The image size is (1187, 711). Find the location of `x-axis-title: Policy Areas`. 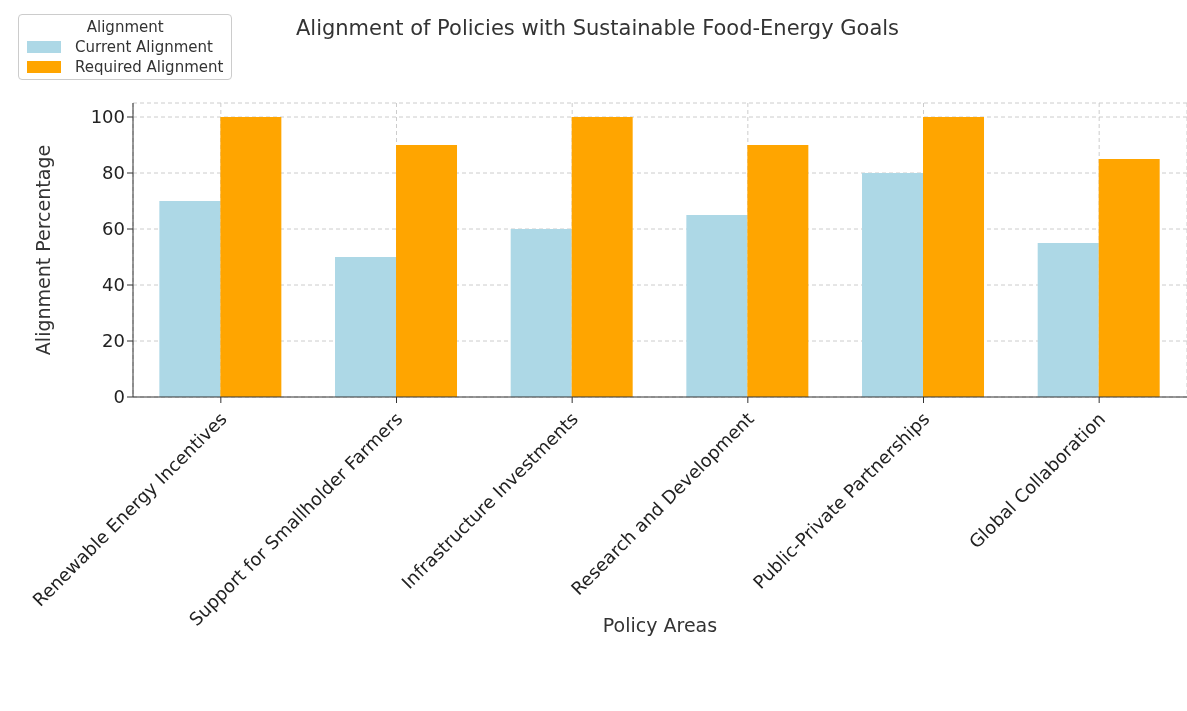

x-axis-title: Policy Areas is located at coordinates (660, 625).